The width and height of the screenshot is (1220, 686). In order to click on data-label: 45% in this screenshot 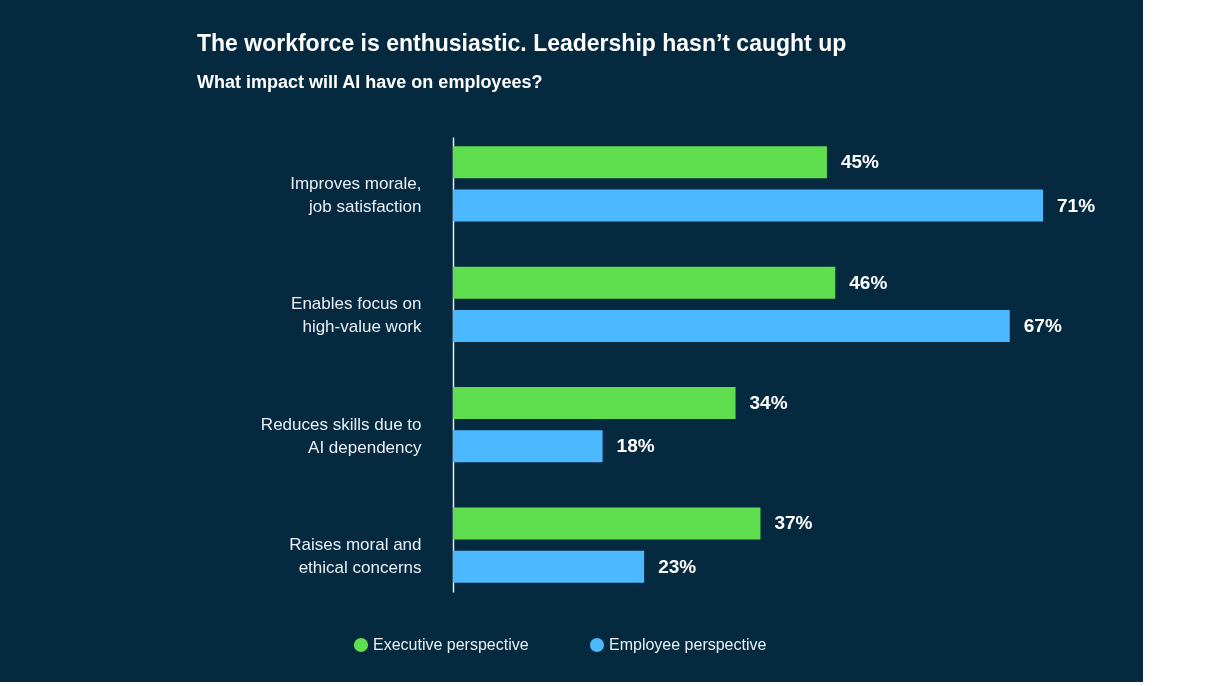, I will do `click(860, 162)`.